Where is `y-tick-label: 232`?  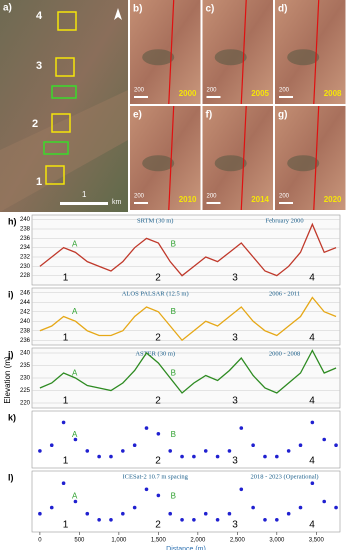 y-tick-label: 232 is located at coordinates (25, 258).